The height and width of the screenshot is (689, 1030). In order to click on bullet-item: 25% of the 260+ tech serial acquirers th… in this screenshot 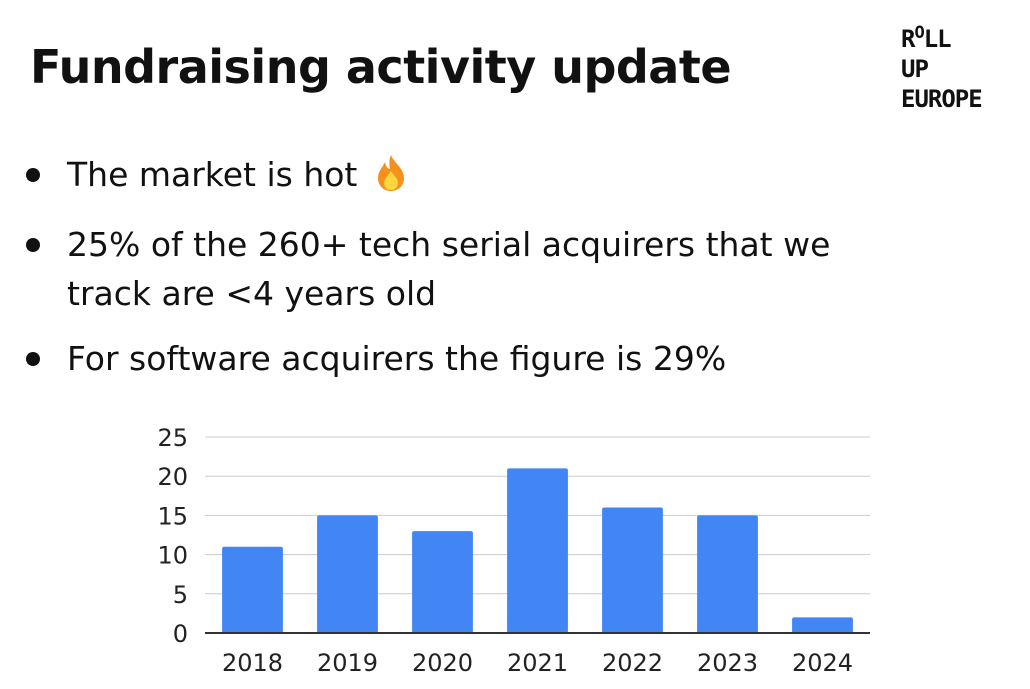, I will do `click(427, 244)`.